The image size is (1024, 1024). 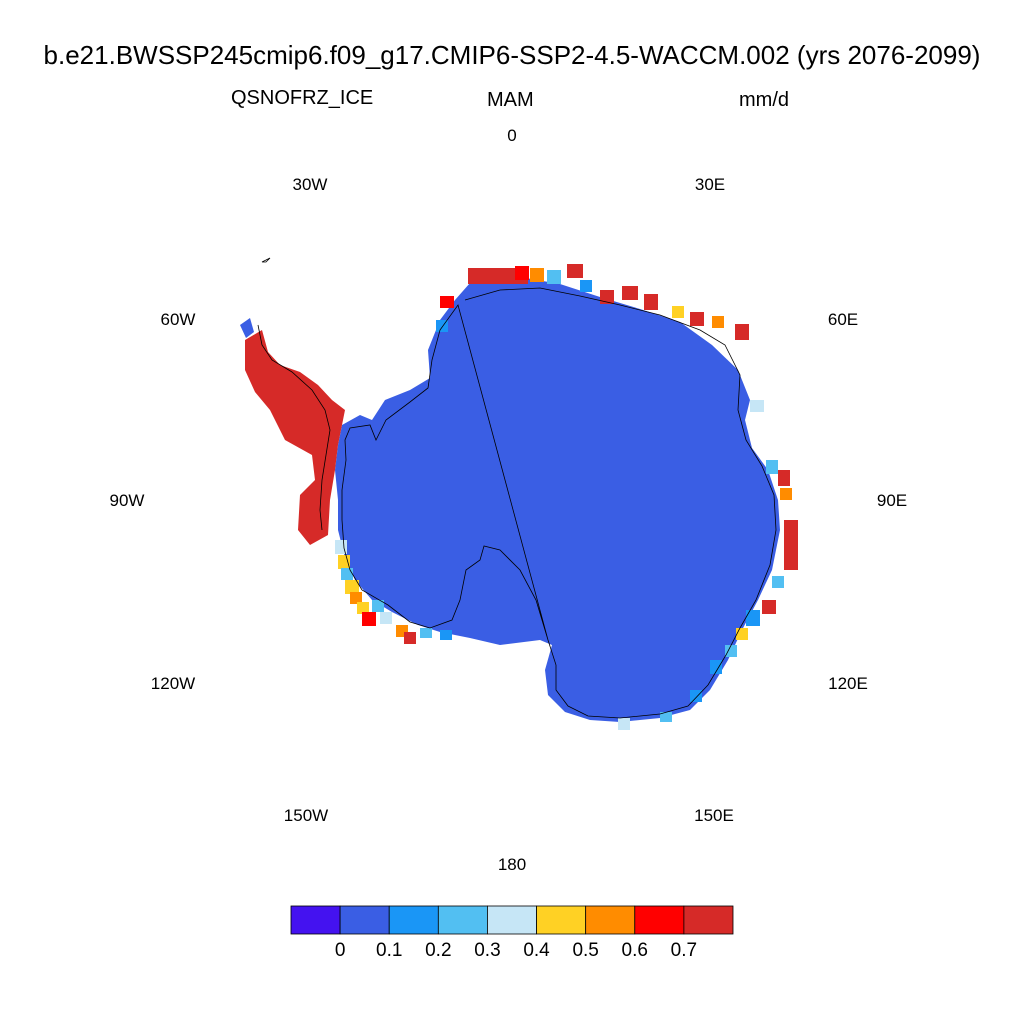 What do you see at coordinates (127, 500) in the screenshot?
I see `lon-label-90w: 90W` at bounding box center [127, 500].